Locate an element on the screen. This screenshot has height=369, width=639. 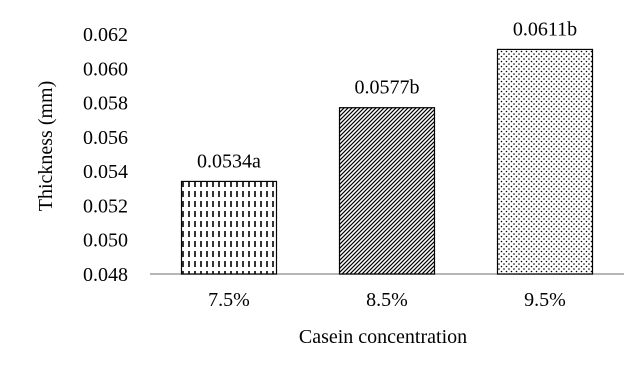
x-axis-ticks: 7.5% 8.5% 9.5% is located at coordinates (387, 300).